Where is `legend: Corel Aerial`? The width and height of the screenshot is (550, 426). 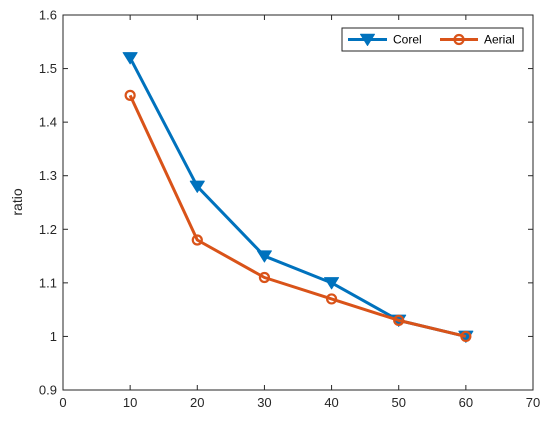
legend: Corel Aerial is located at coordinates (432, 39).